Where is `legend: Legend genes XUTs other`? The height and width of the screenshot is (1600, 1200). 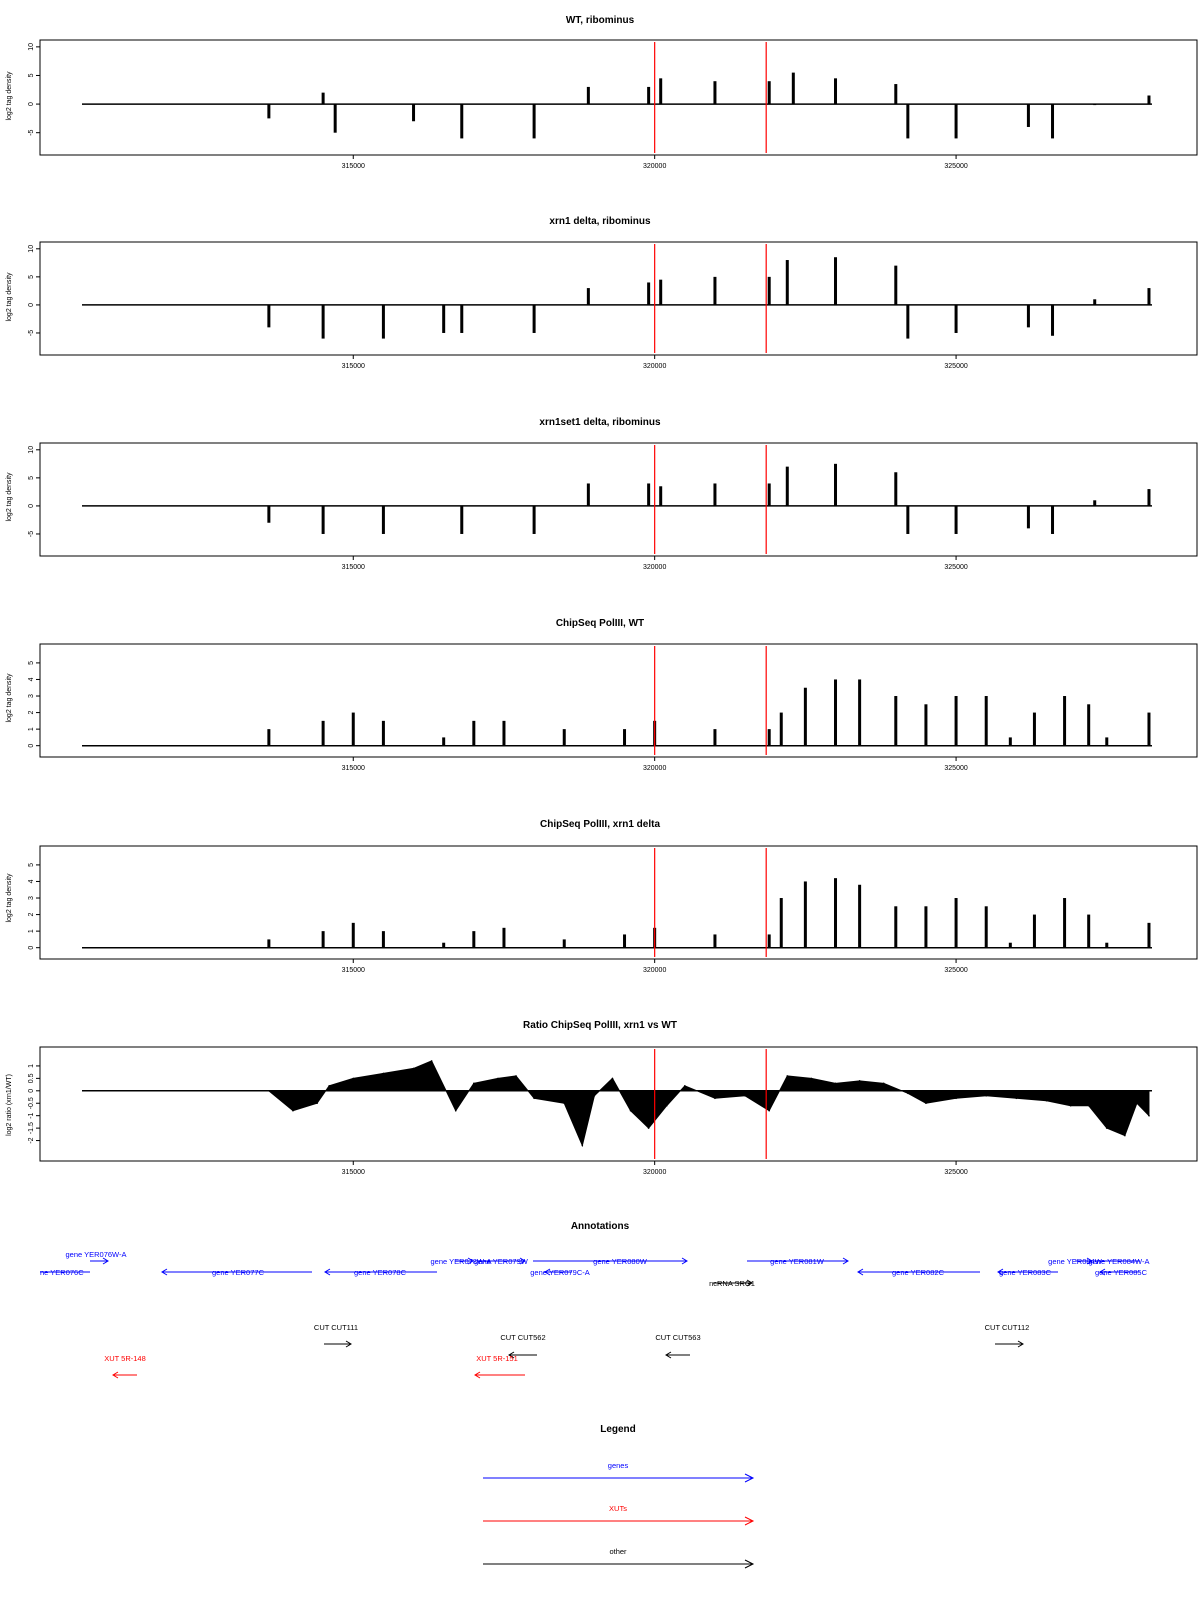 legend: Legend genes XUTs other is located at coordinates (619, 1496).